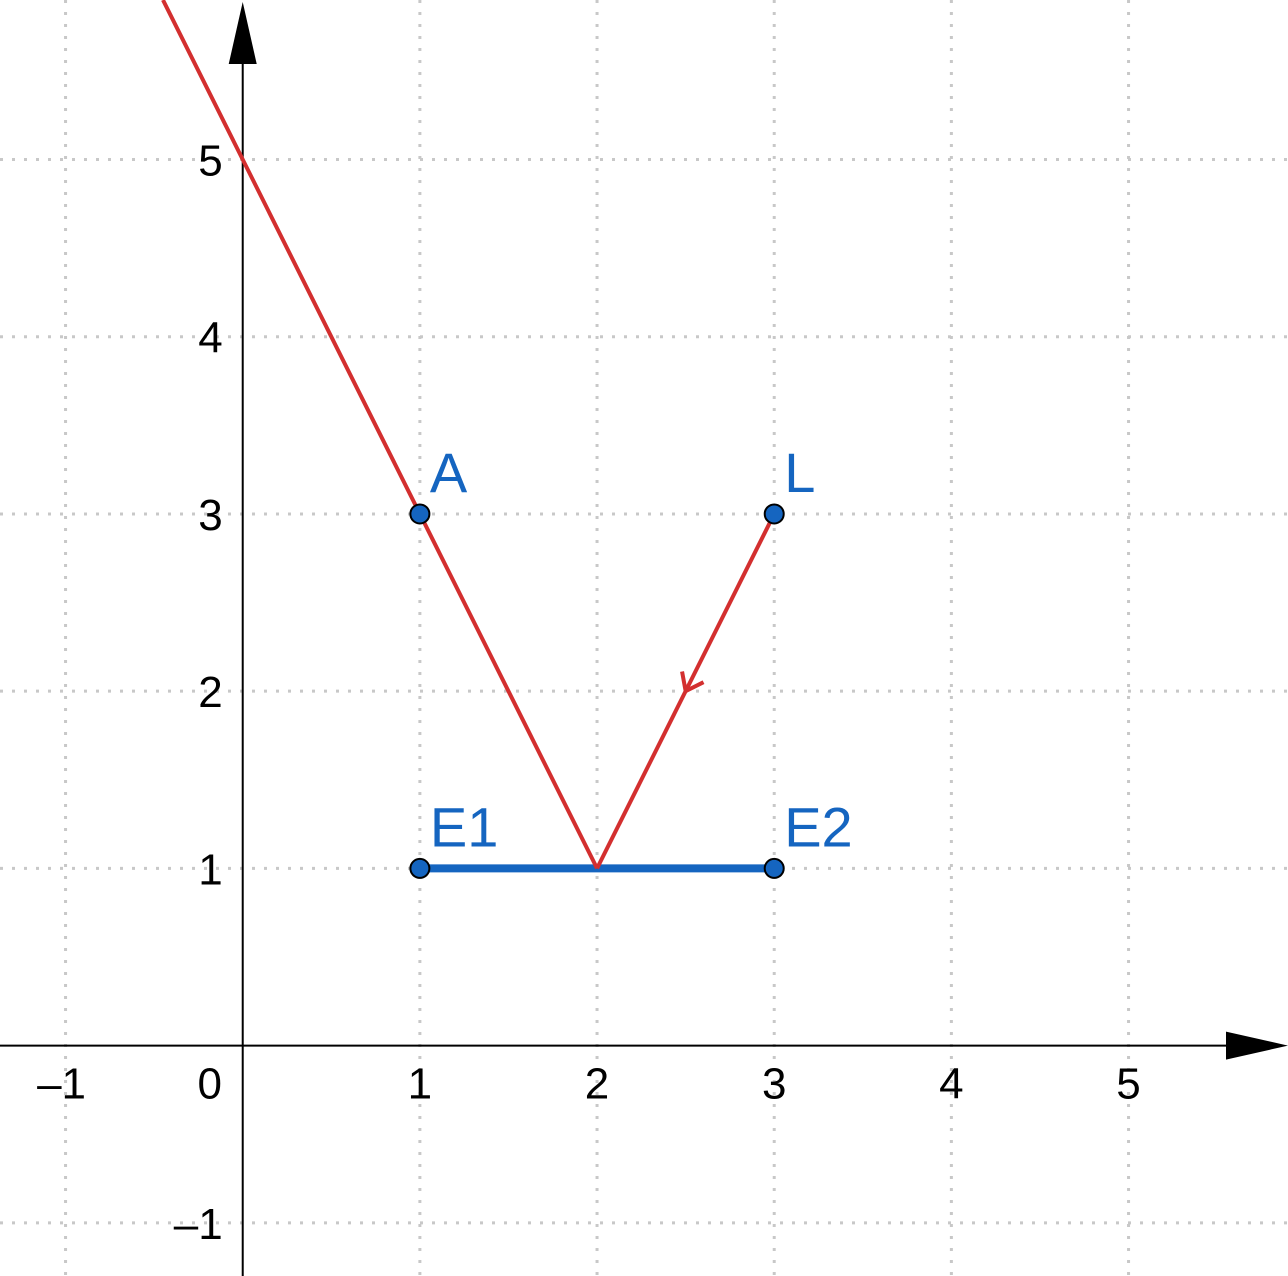 The image size is (1288, 1276). What do you see at coordinates (1128, 1084) in the screenshot?
I see `x-tick-label: 5` at bounding box center [1128, 1084].